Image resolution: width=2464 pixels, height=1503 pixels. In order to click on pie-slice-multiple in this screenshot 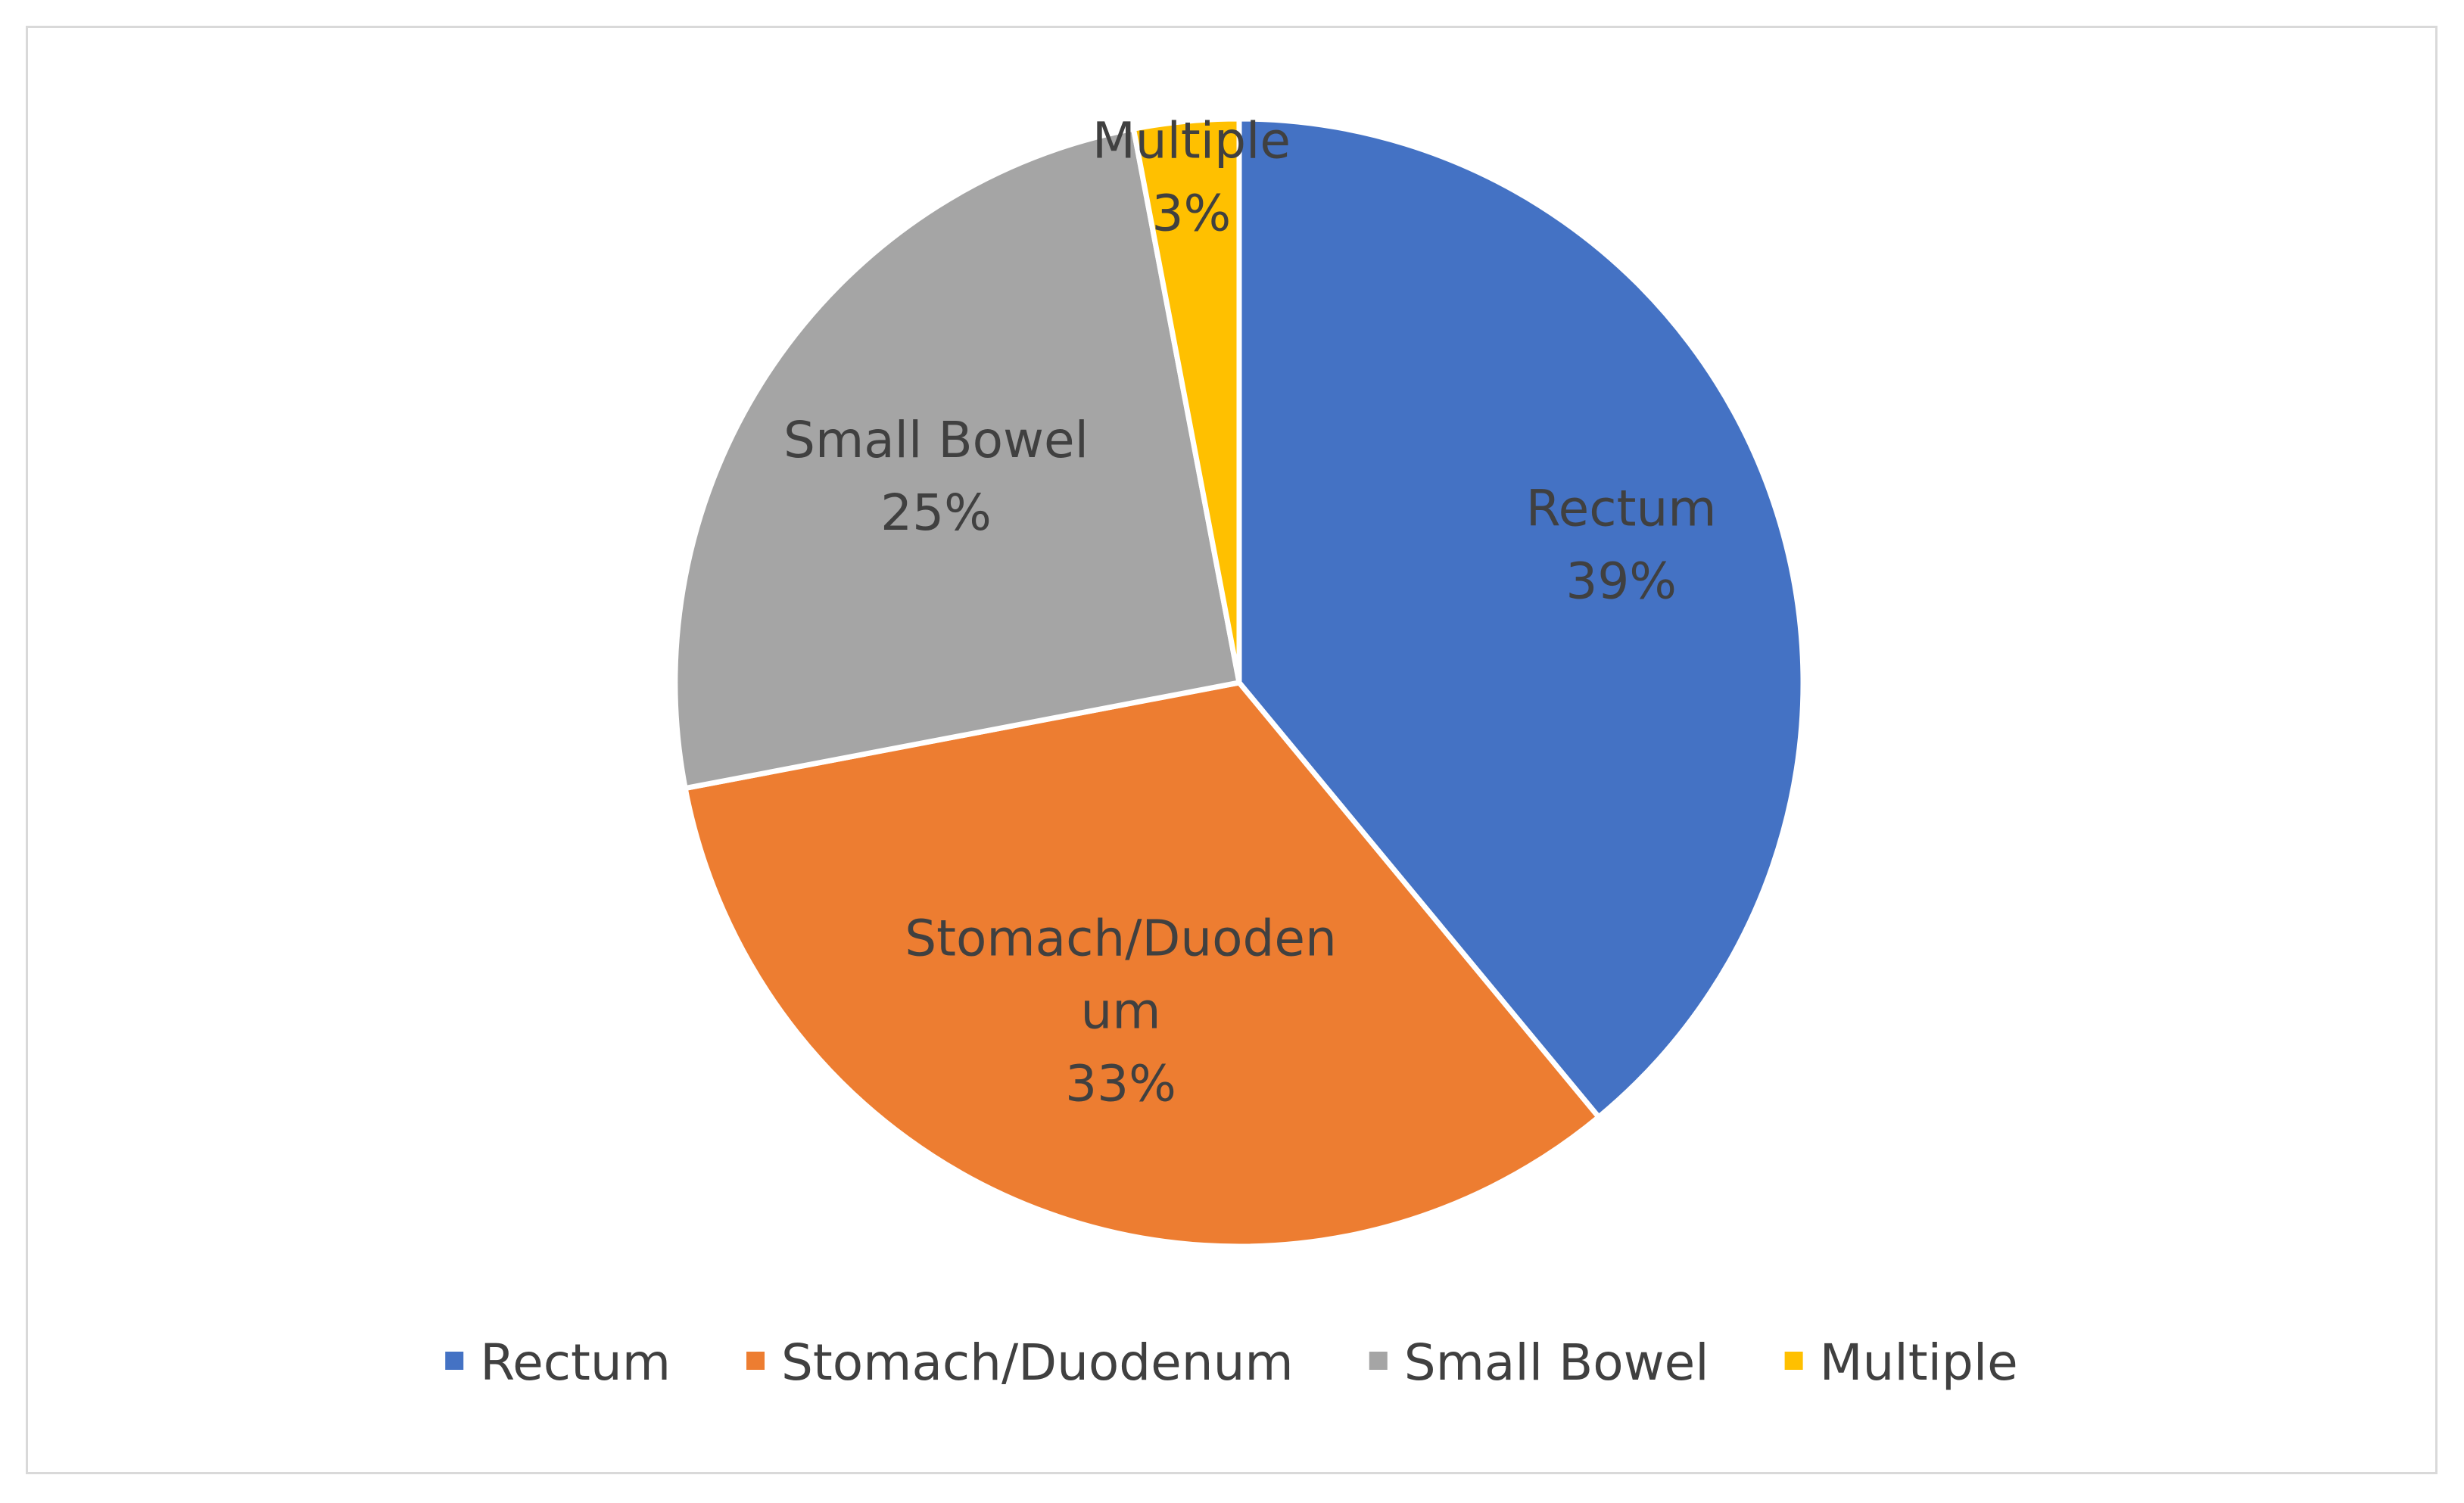, I will do `click(1186, 401)`.